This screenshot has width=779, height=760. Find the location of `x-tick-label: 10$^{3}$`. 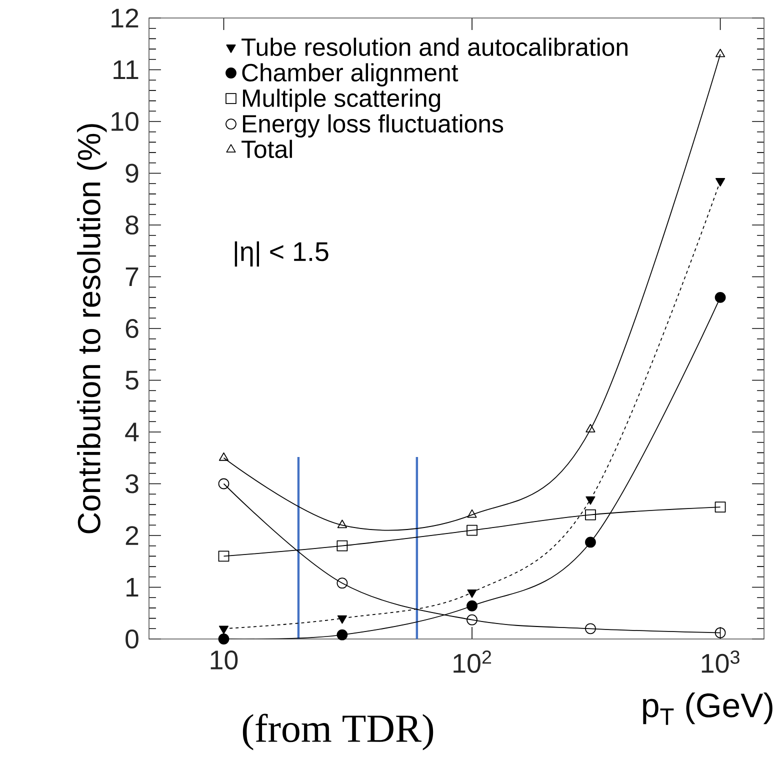

x-tick-label: 10$^{3}$ is located at coordinates (721, 661).